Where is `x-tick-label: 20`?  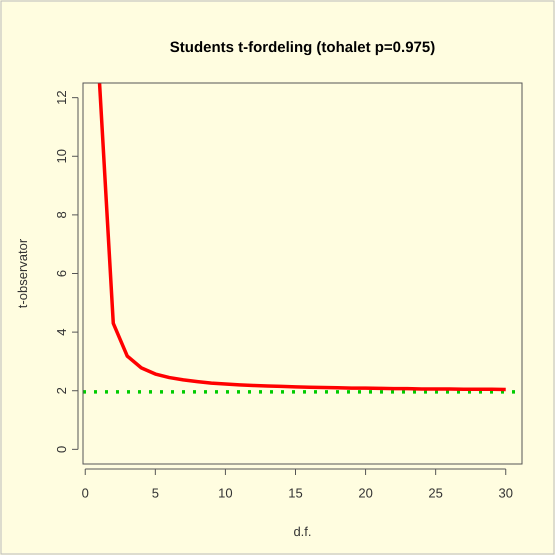 x-tick-label: 20 is located at coordinates (365, 493).